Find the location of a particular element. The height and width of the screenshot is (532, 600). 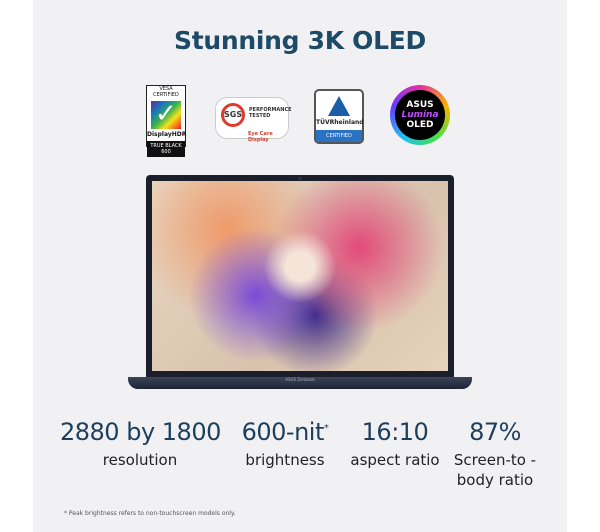

sgs-text: PERFORMANCE TESTED is located at coordinates (270, 113).